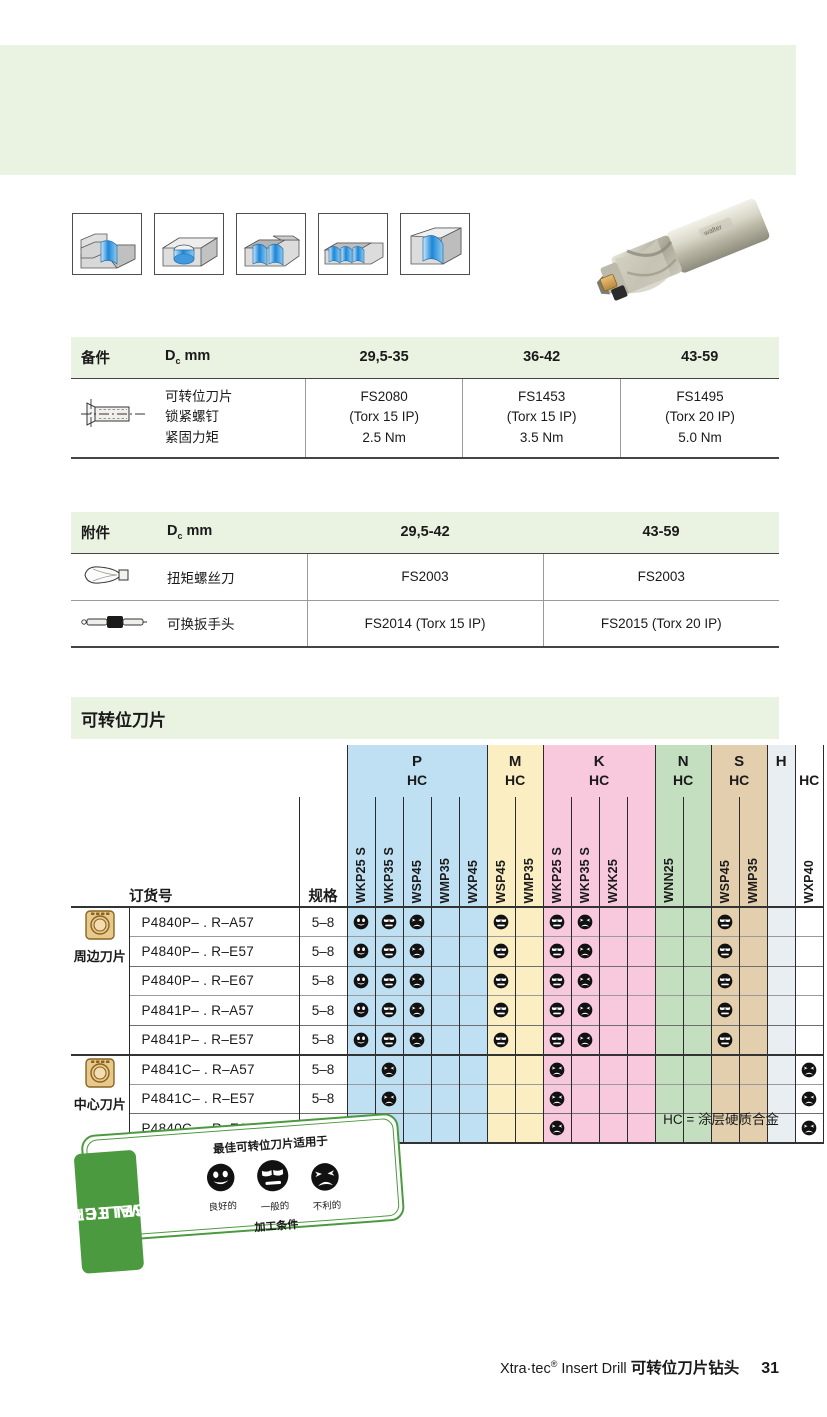  Describe the element at coordinates (809, 852) in the screenshot. I see `grade-label-wxp40: WXP40` at that location.